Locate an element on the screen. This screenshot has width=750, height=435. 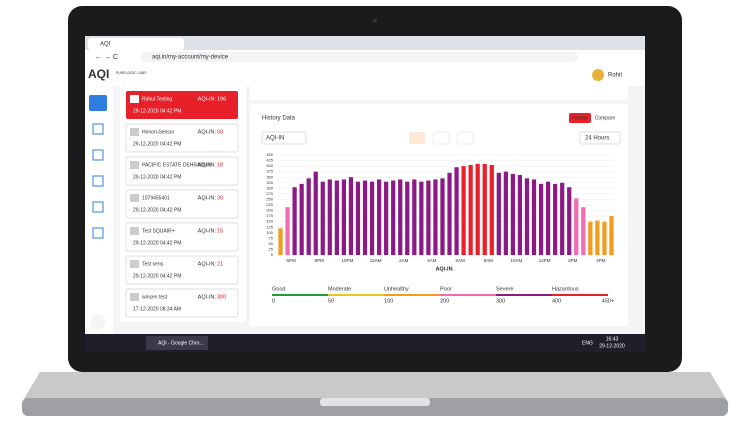
nav-buttons: ← → C is located at coordinates (106, 57).